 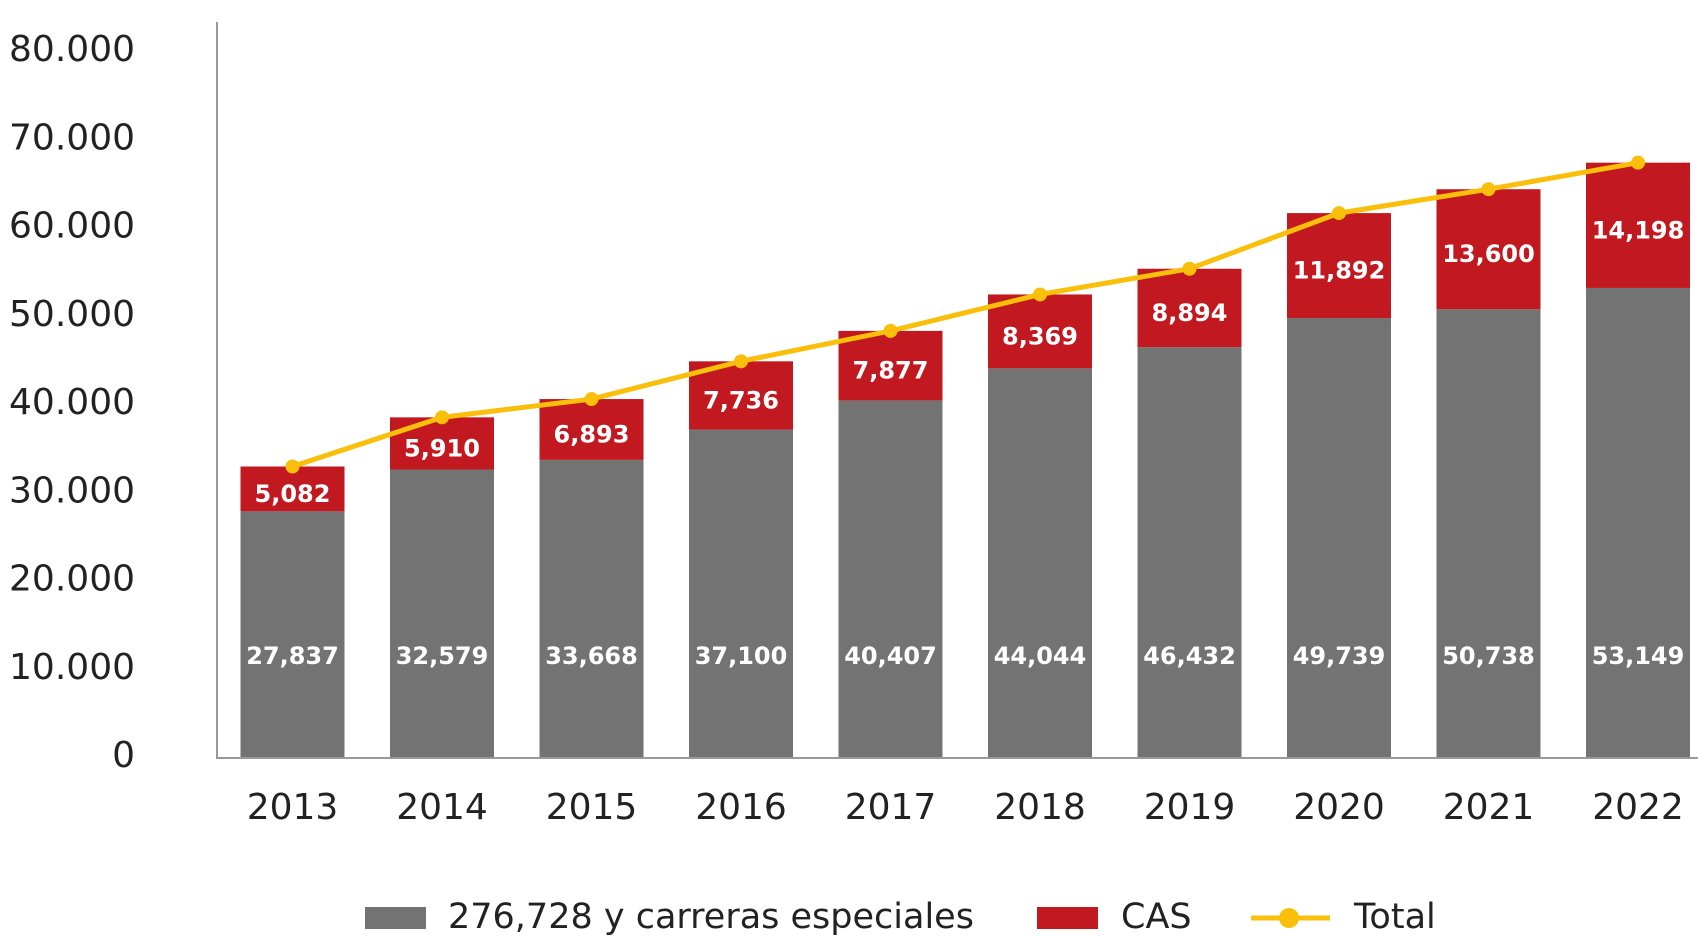 What do you see at coordinates (1638, 656) in the screenshot?
I see `data-label: 53,149` at bounding box center [1638, 656].